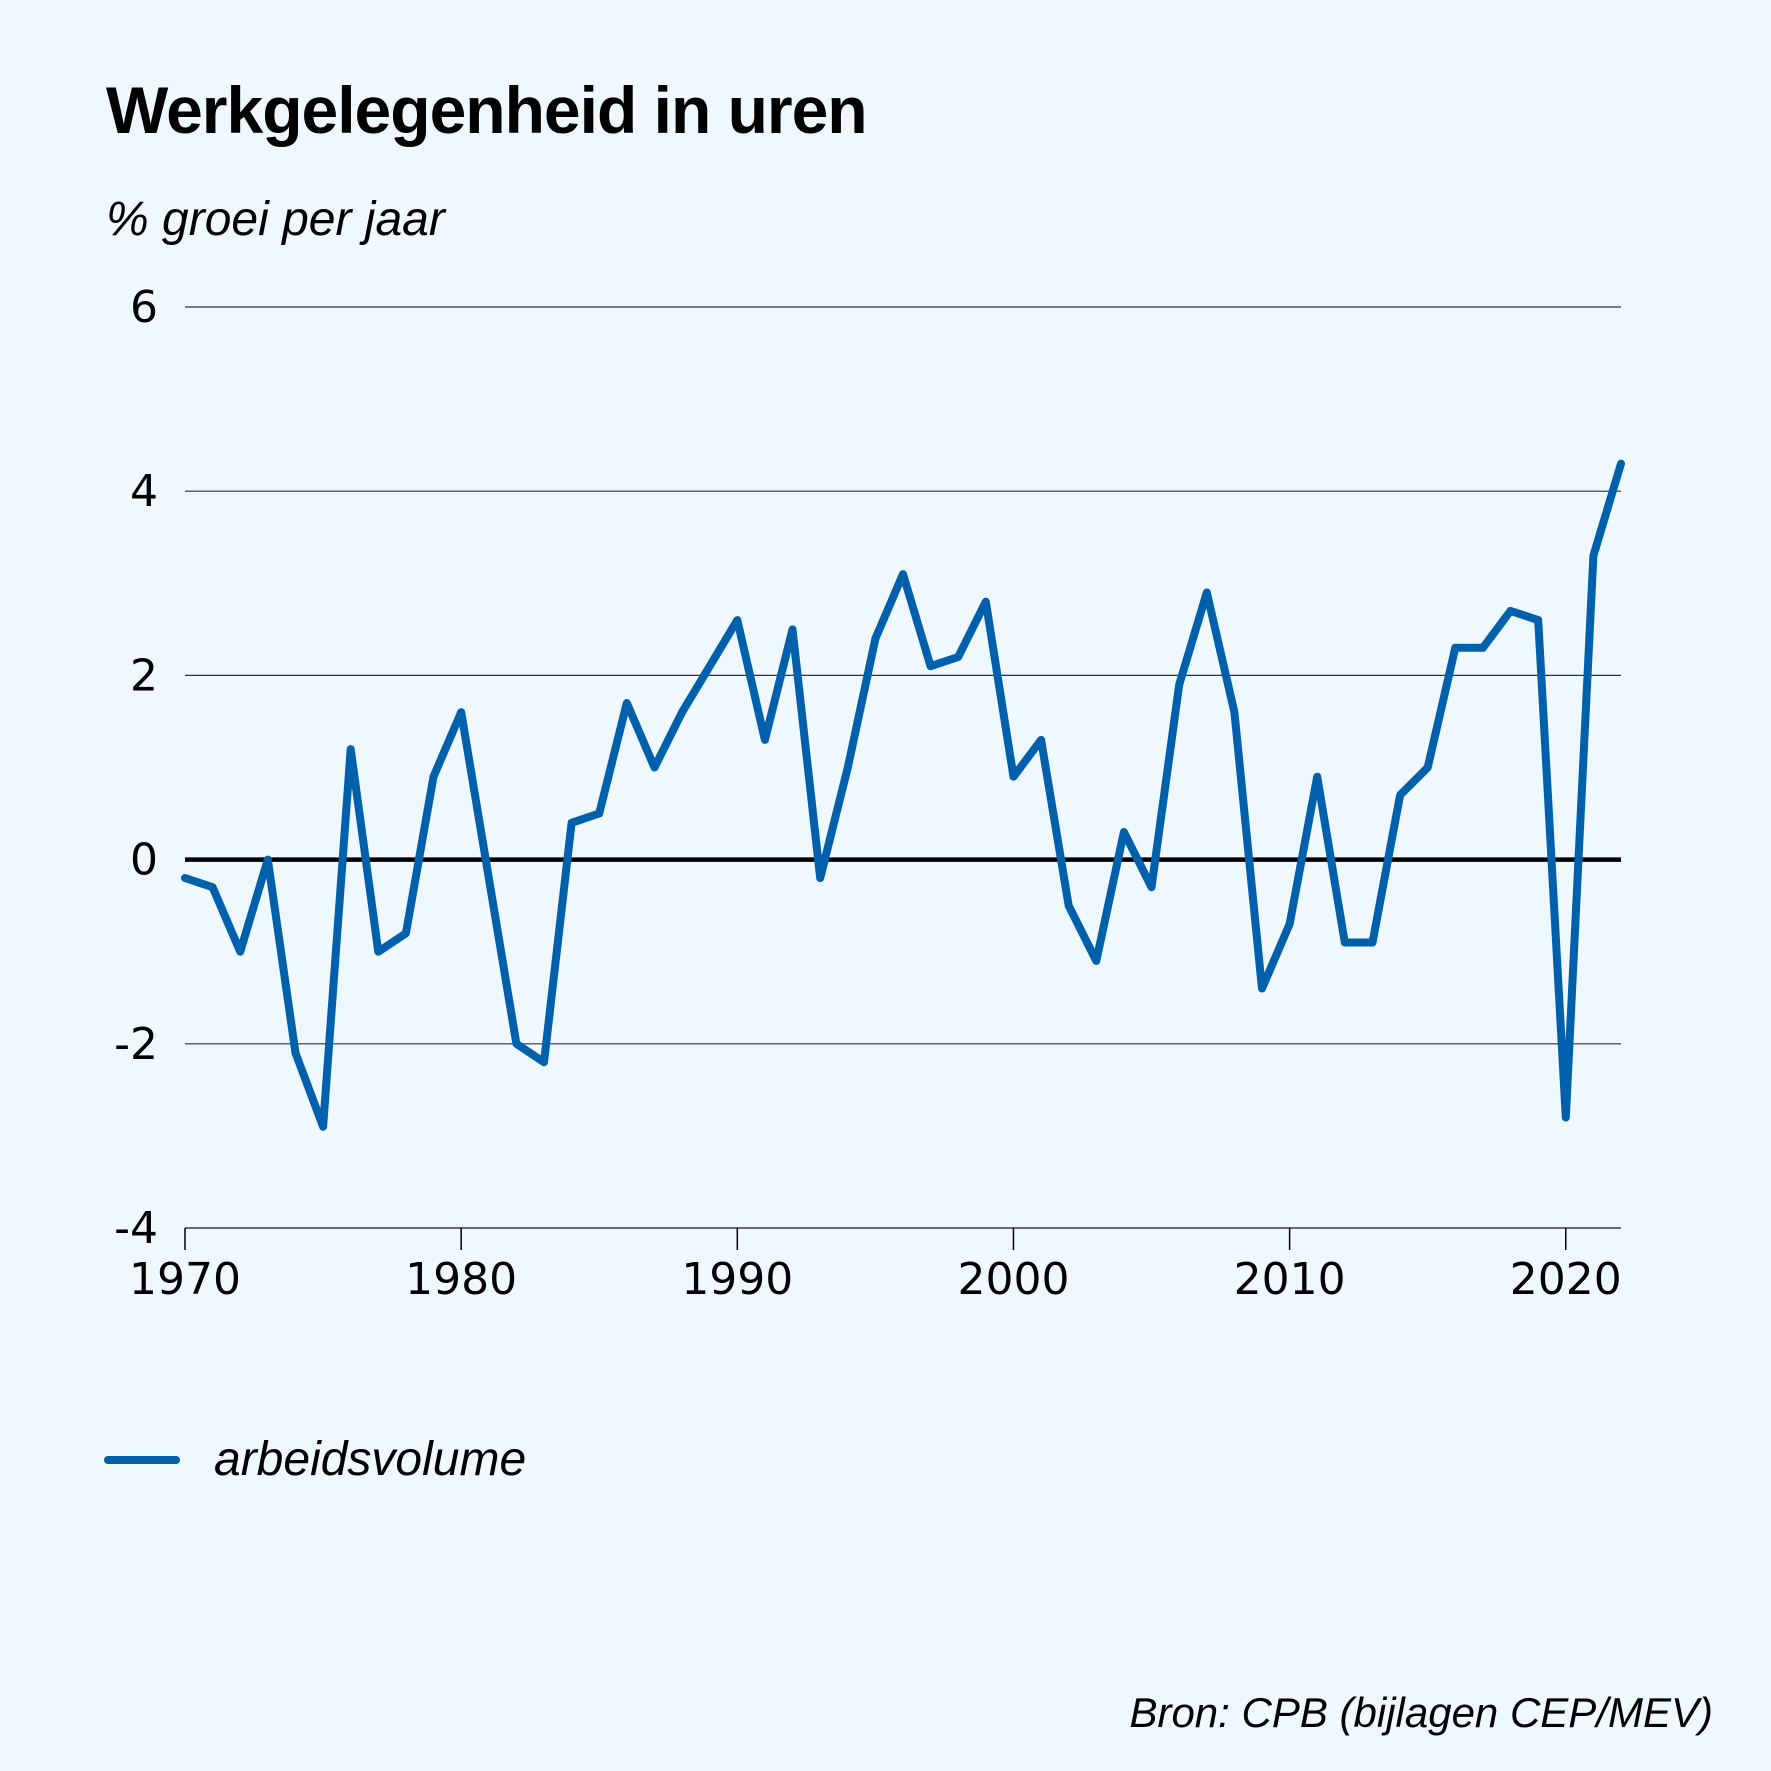  What do you see at coordinates (136, 1044) in the screenshot?
I see `y-tick-label: -2` at bounding box center [136, 1044].